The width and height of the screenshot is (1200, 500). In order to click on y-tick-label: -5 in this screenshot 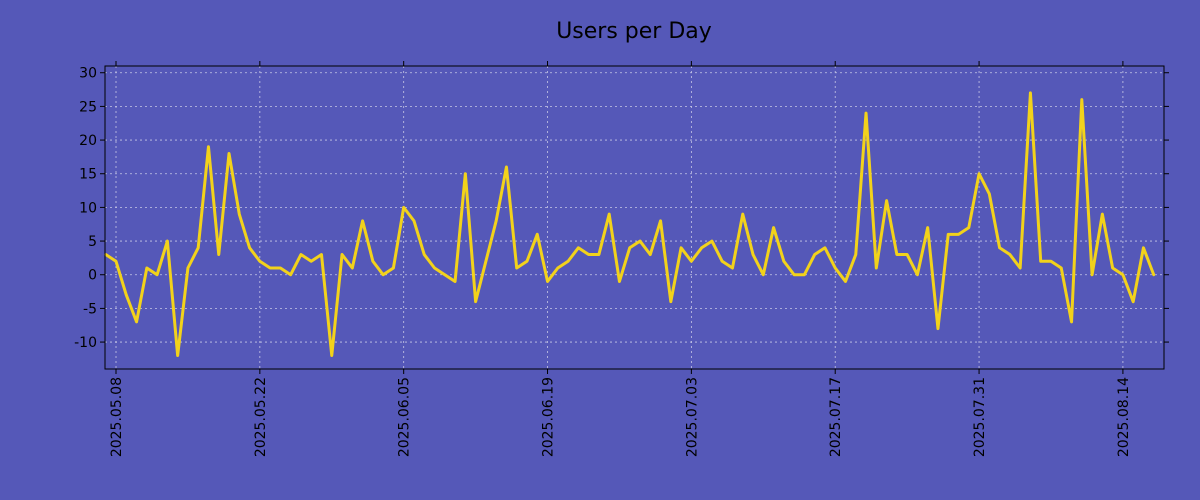, I will do `click(90, 309)`.